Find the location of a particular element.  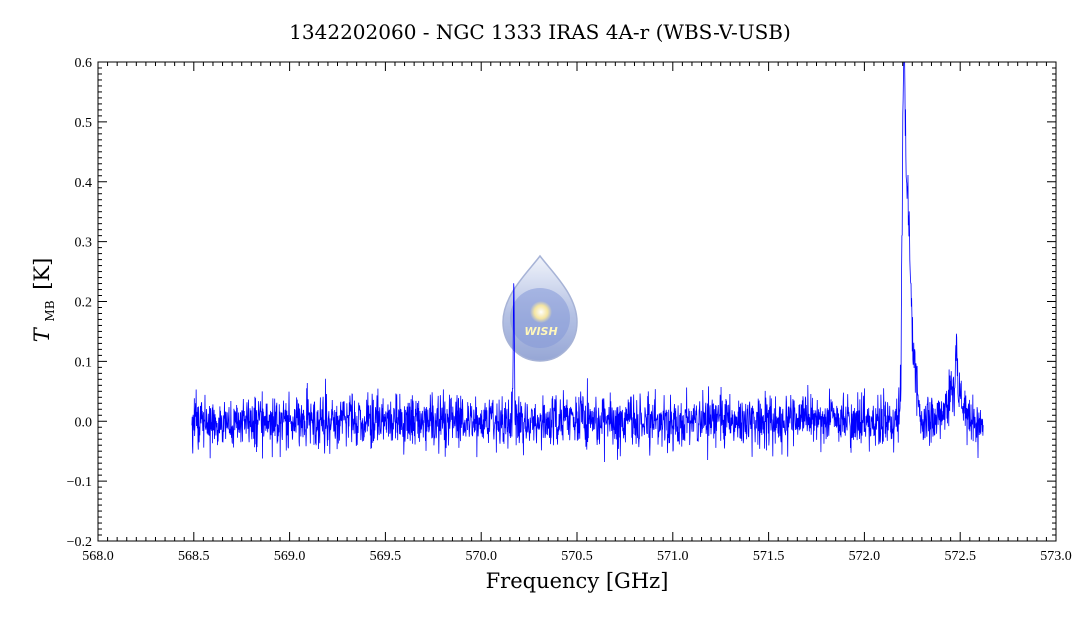

x-tick-label: 570.0 is located at coordinates (481, 556).